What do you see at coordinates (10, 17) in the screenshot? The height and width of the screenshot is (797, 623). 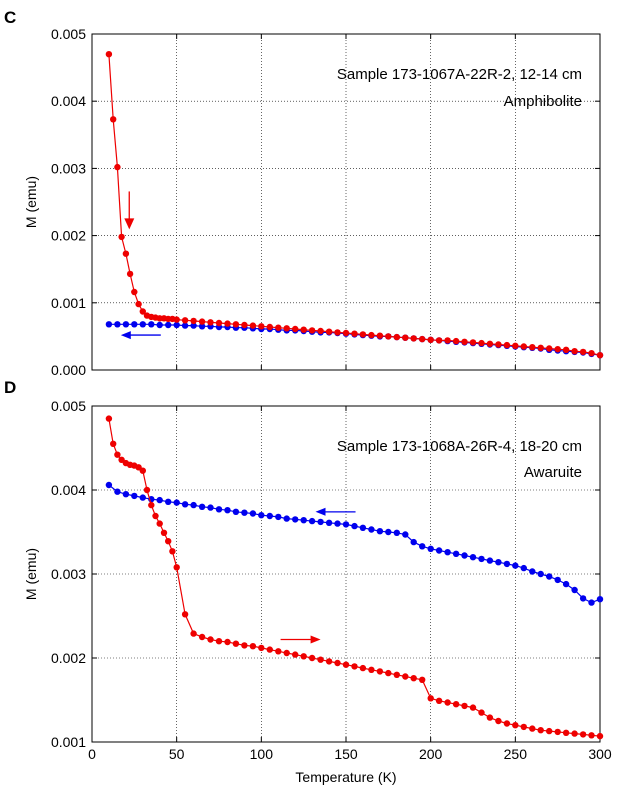 I see `panel-letter: C` at bounding box center [10, 17].